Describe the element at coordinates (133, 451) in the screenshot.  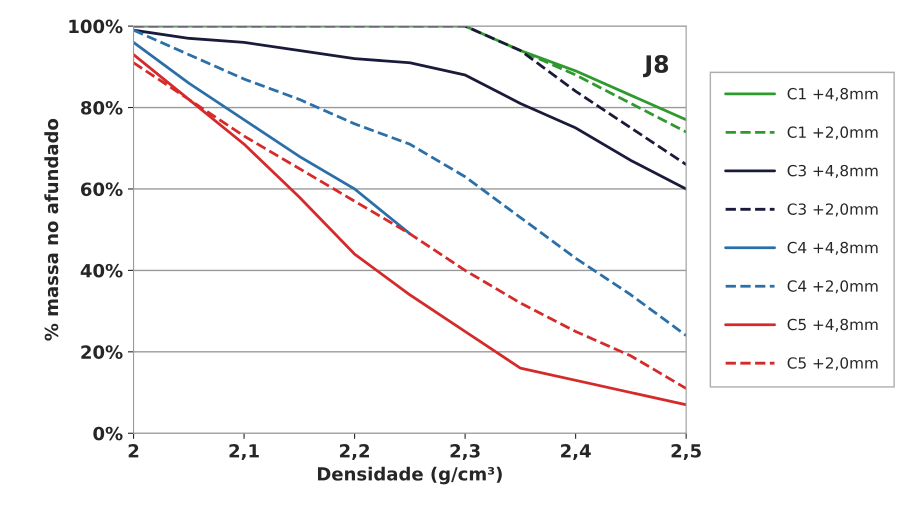
I see `x-tick-label: 2` at that location.